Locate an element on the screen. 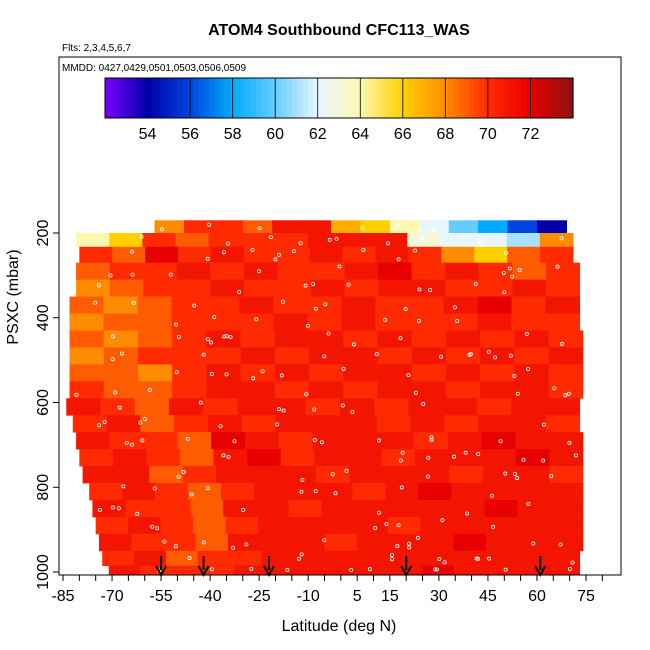  x-tick-label: -55 is located at coordinates (161, 596).